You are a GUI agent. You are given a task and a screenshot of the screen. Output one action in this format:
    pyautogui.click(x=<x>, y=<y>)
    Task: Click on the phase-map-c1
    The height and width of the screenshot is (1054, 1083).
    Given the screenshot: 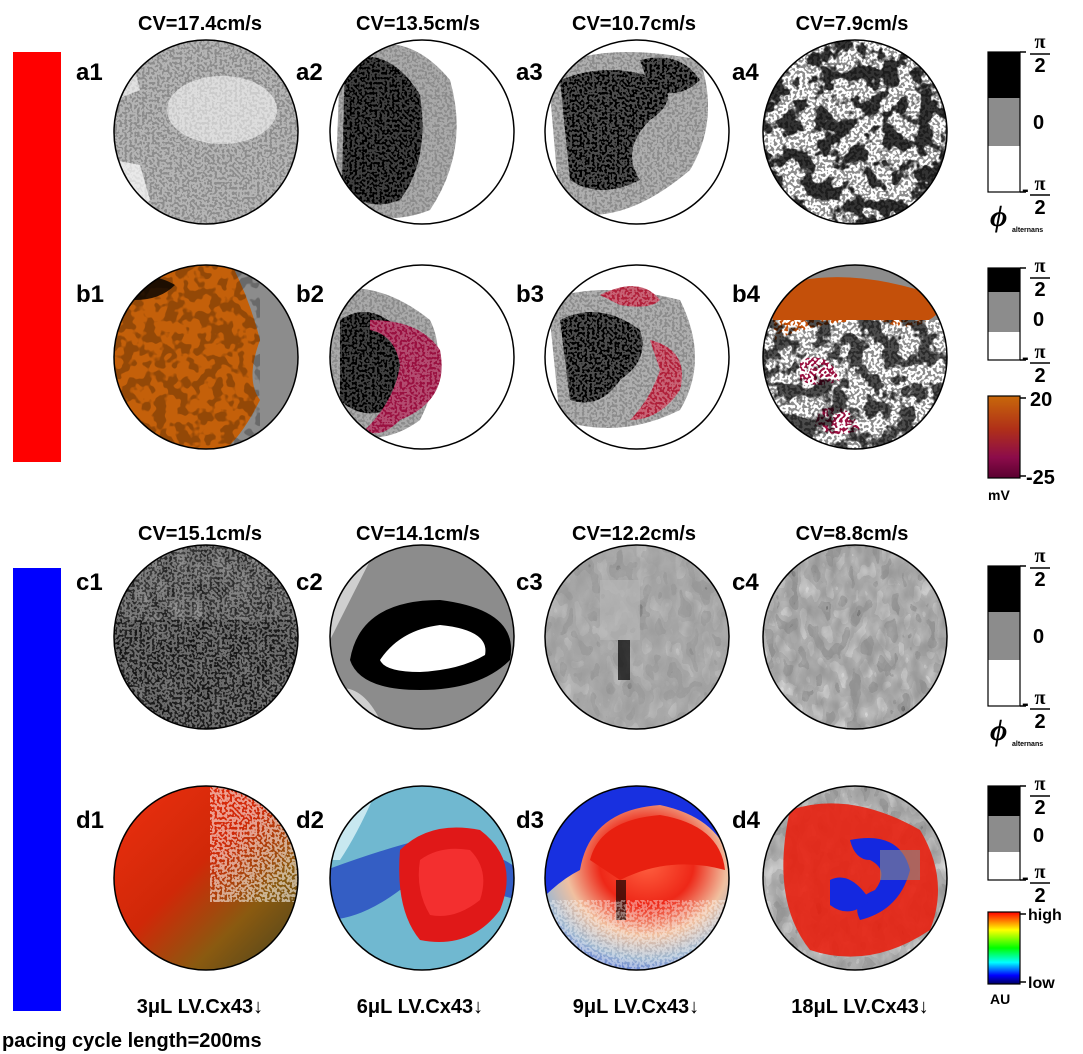 What is the action you would take?
    pyautogui.click(x=206, y=637)
    